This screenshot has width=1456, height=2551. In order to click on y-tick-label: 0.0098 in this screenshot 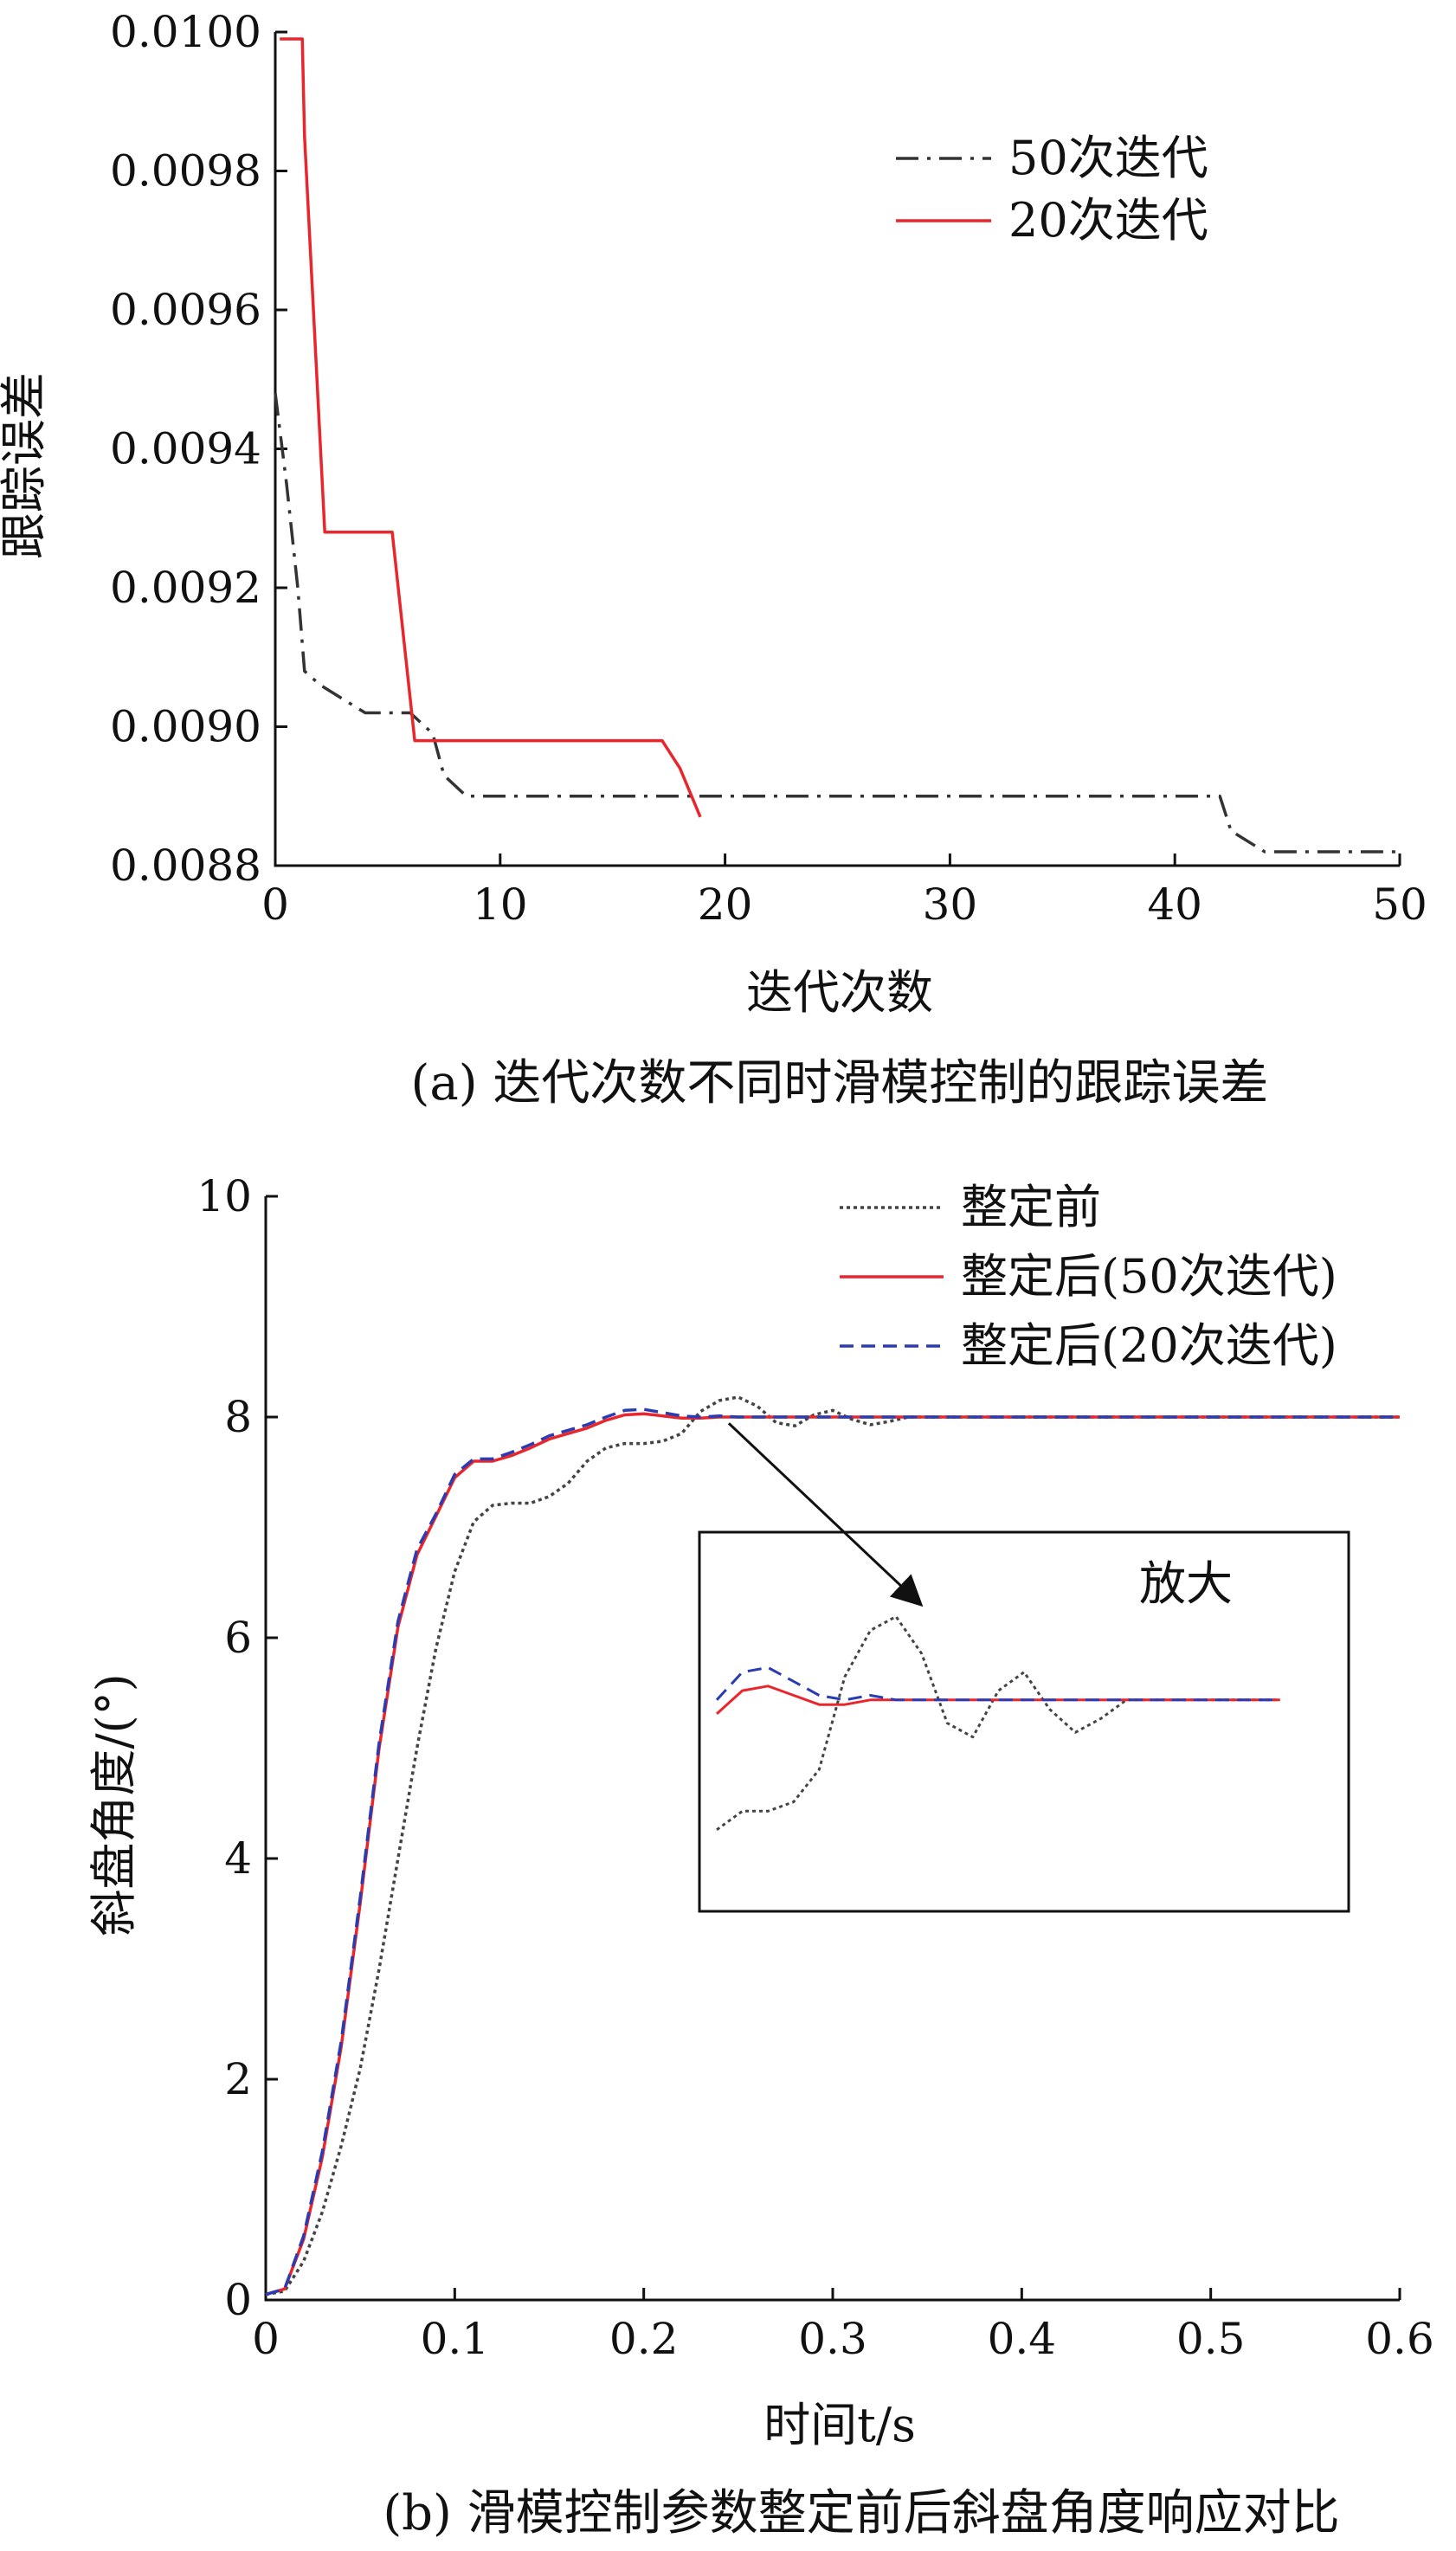, I will do `click(185, 171)`.